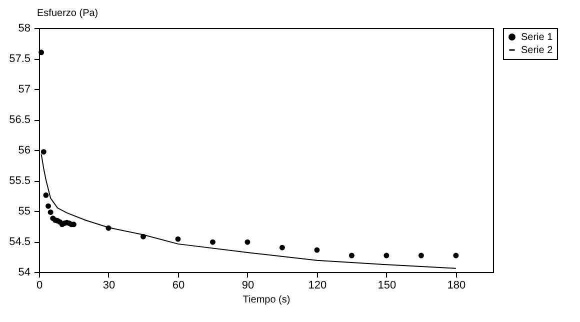 The image size is (580, 322). What do you see at coordinates (456, 286) in the screenshot?
I see `x-tick-label: 180` at bounding box center [456, 286].